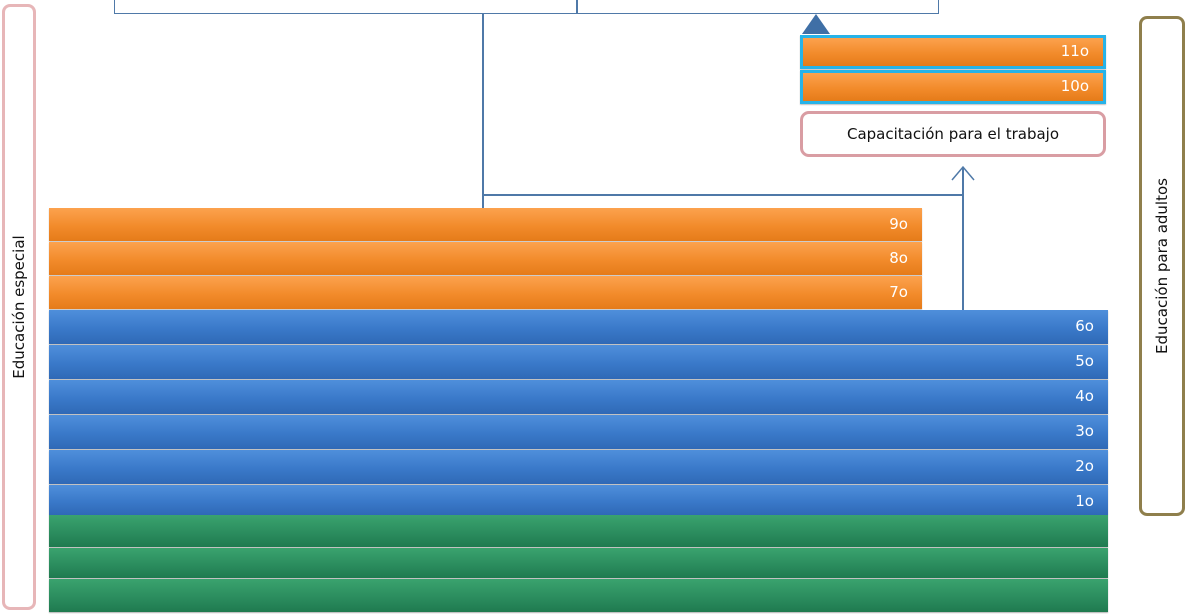 This screenshot has width=1189, height=615. I want to click on arrow-up-icon, so click(963, 173).